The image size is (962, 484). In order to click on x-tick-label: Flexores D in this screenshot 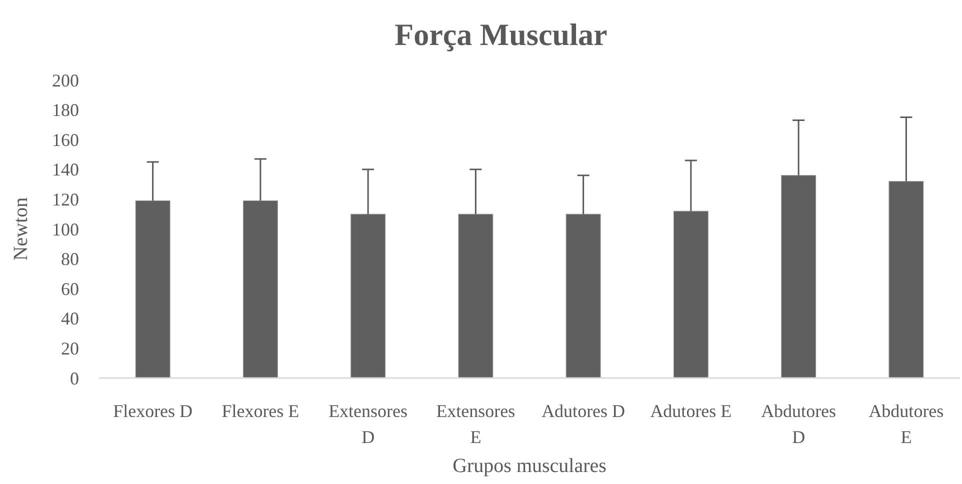, I will do `click(153, 411)`.